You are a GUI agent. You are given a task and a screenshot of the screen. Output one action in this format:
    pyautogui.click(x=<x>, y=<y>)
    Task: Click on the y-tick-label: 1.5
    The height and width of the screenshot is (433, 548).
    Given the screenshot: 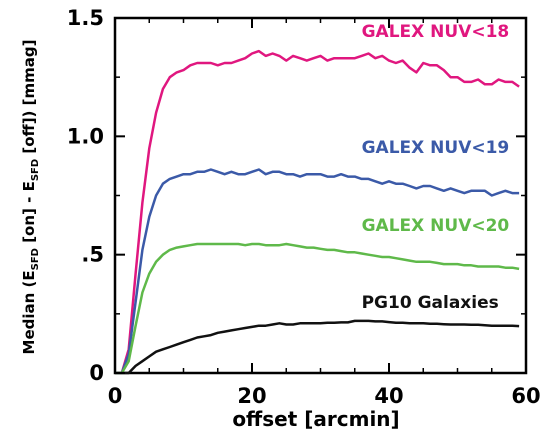 What is the action you would take?
    pyautogui.click(x=85, y=18)
    